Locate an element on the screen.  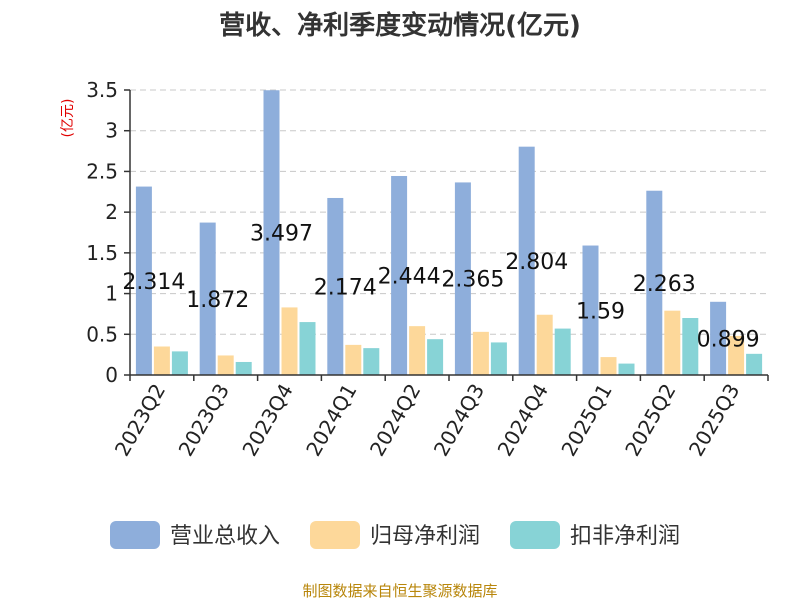
bar-1-2023Q3 is located at coordinates (207, 298).